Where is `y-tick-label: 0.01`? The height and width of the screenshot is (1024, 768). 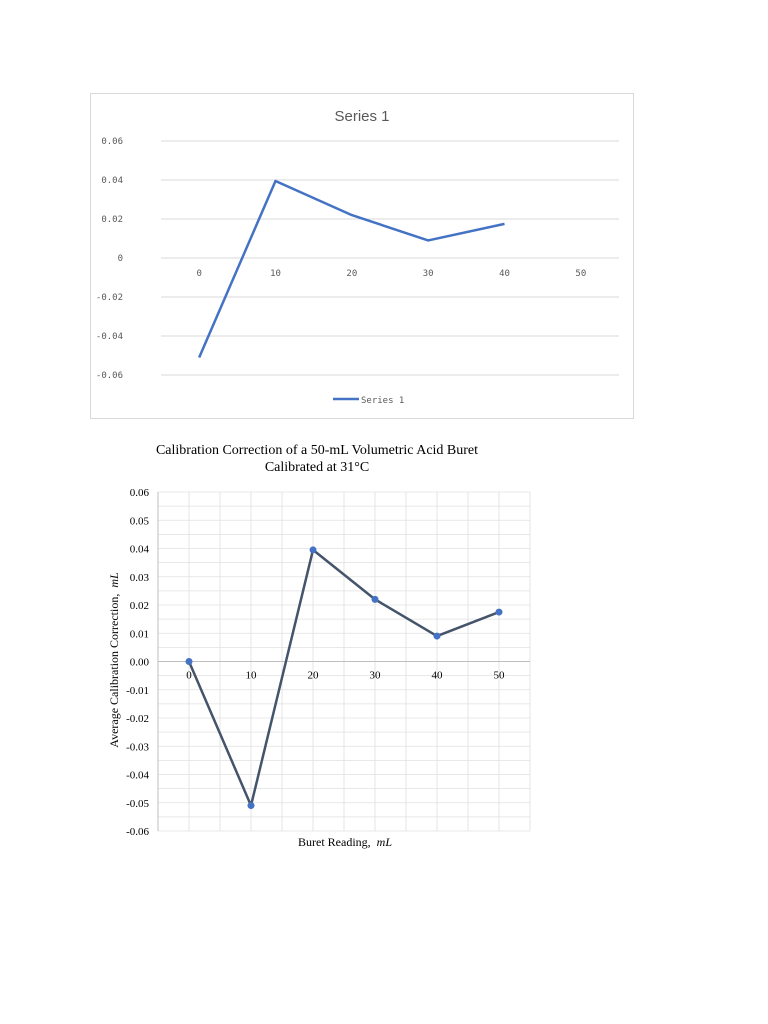
y-tick-label: 0.01 is located at coordinates (139, 634).